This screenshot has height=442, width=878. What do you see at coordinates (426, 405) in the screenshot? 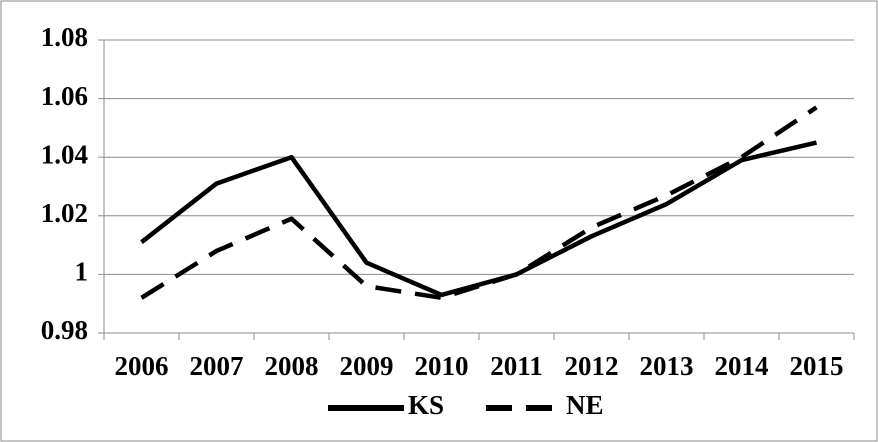
I see `legend-label: KS` at bounding box center [426, 405].